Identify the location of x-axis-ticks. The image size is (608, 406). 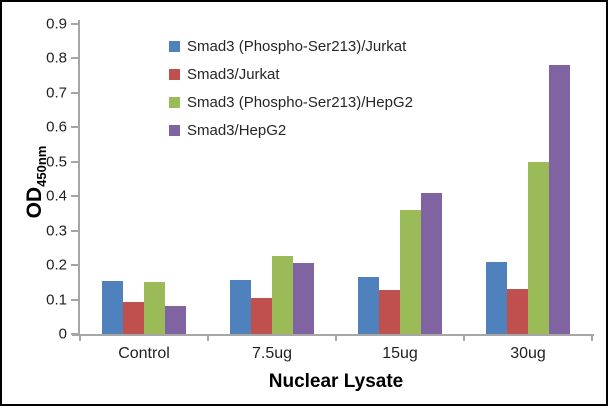
(336, 339).